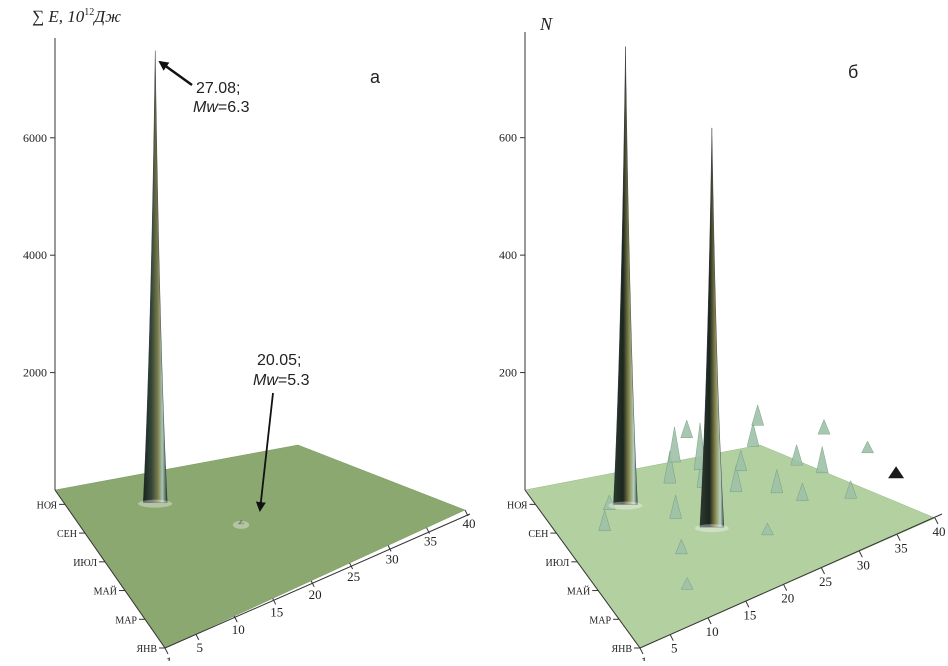 This screenshot has width=948, height=666. What do you see at coordinates (35, 373) in the screenshot?
I see `z-tick-label: 2000` at bounding box center [35, 373].